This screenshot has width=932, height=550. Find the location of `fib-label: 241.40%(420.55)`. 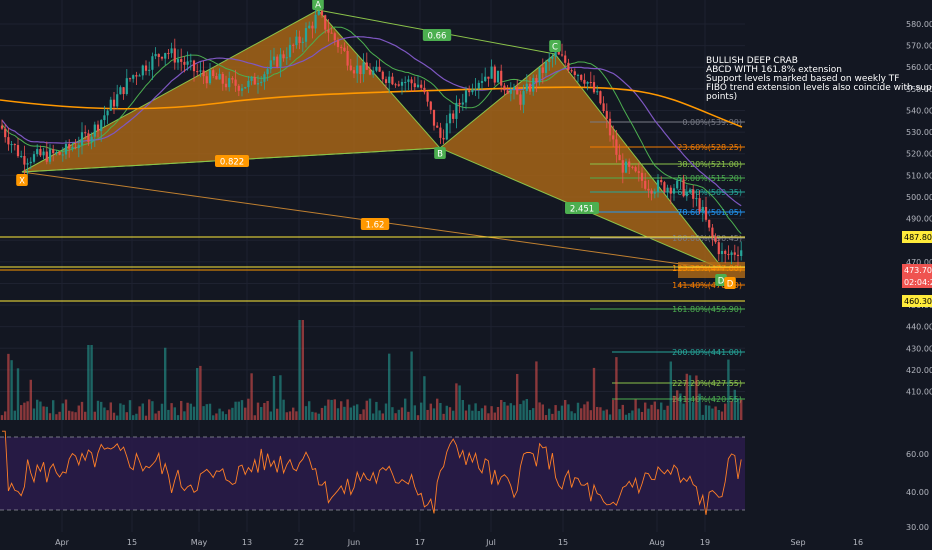

fib-label: 241.40%(420.55) is located at coordinates (707, 399).